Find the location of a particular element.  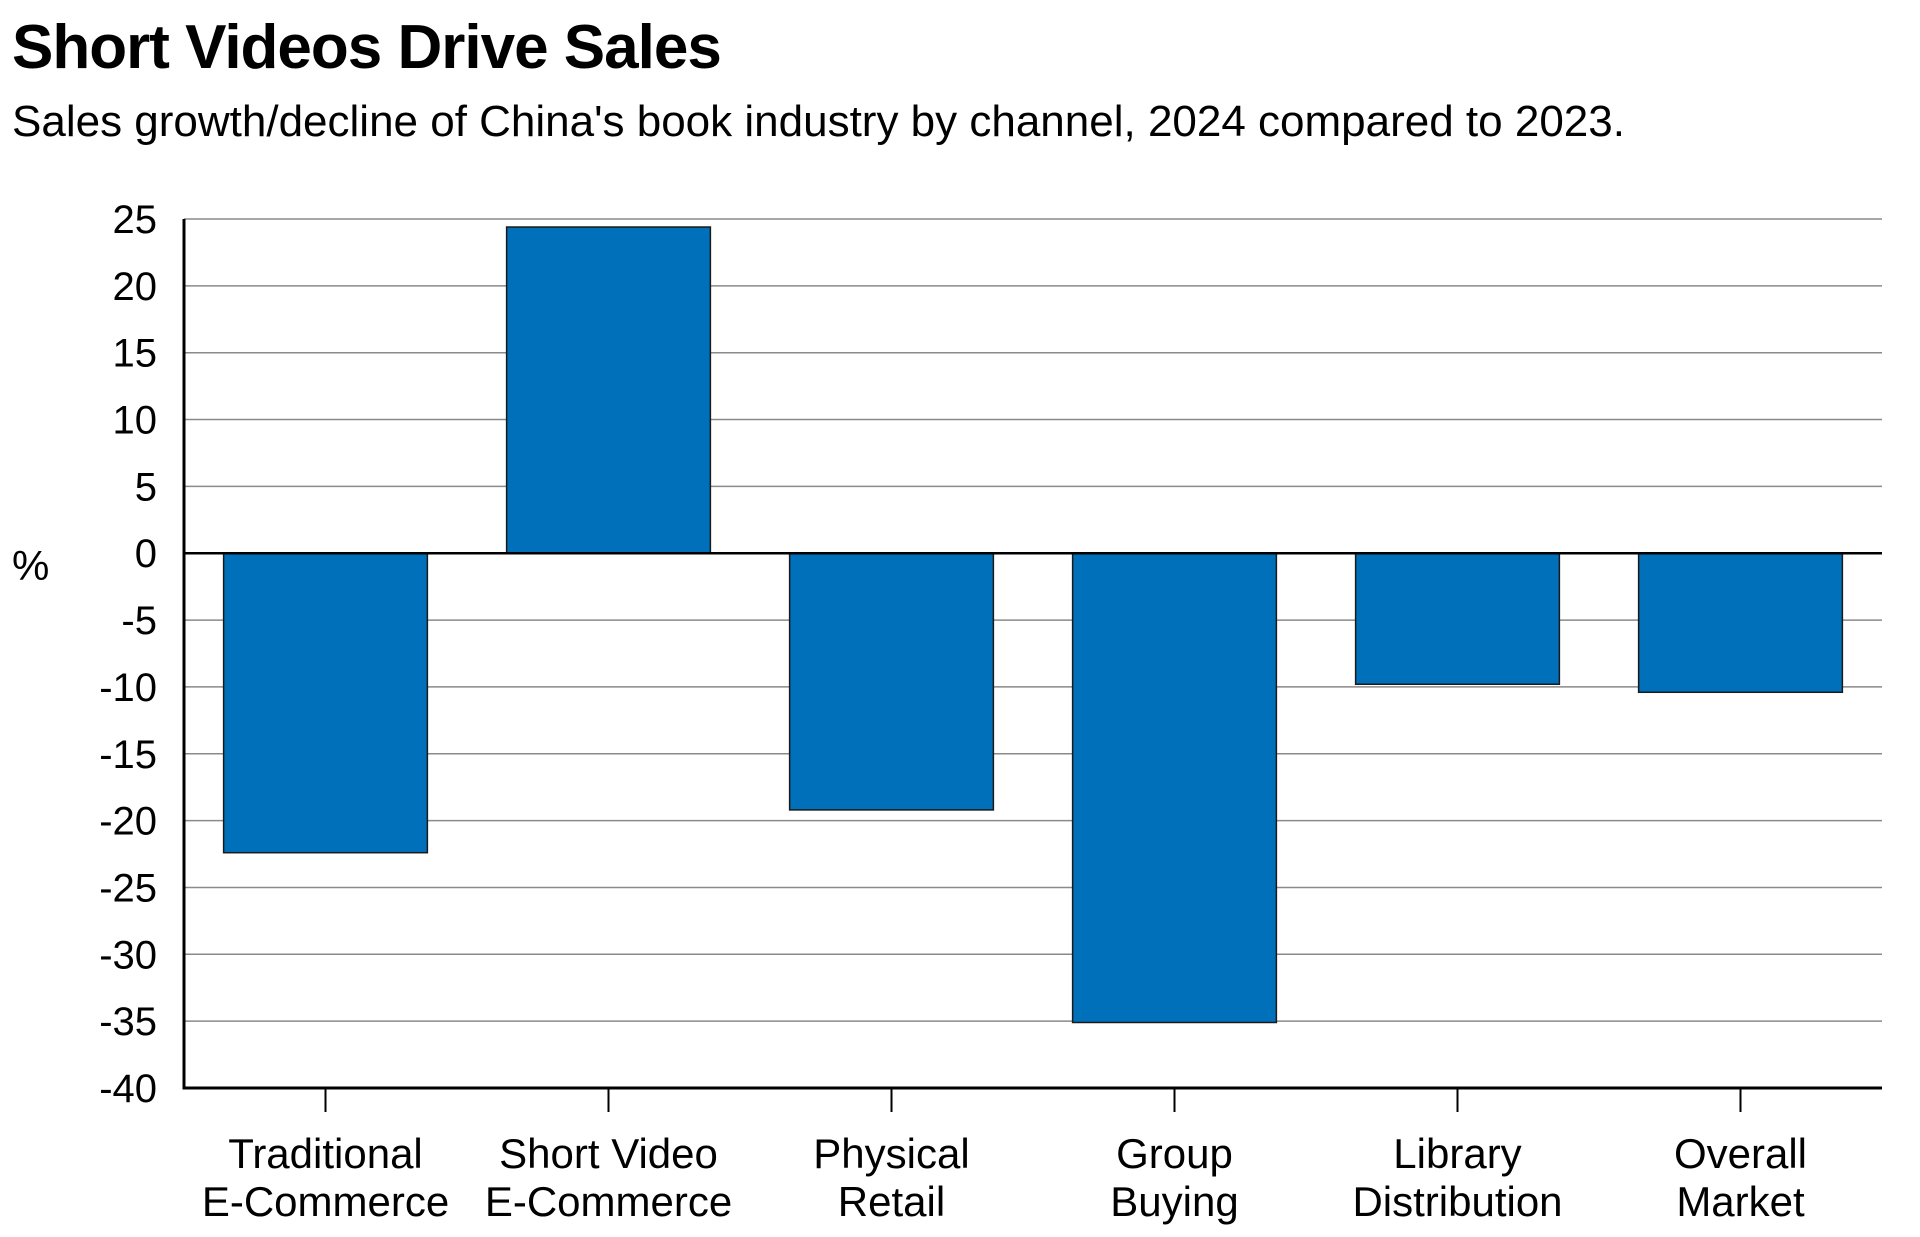

y-tick-label: -5 is located at coordinates (139, 621).